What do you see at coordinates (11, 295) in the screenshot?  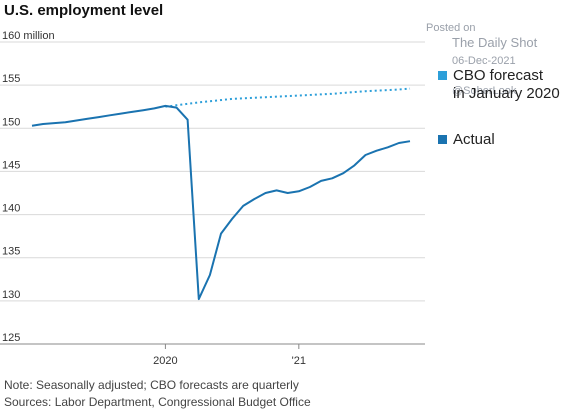 I see `y-tick-label: 130` at bounding box center [11, 295].